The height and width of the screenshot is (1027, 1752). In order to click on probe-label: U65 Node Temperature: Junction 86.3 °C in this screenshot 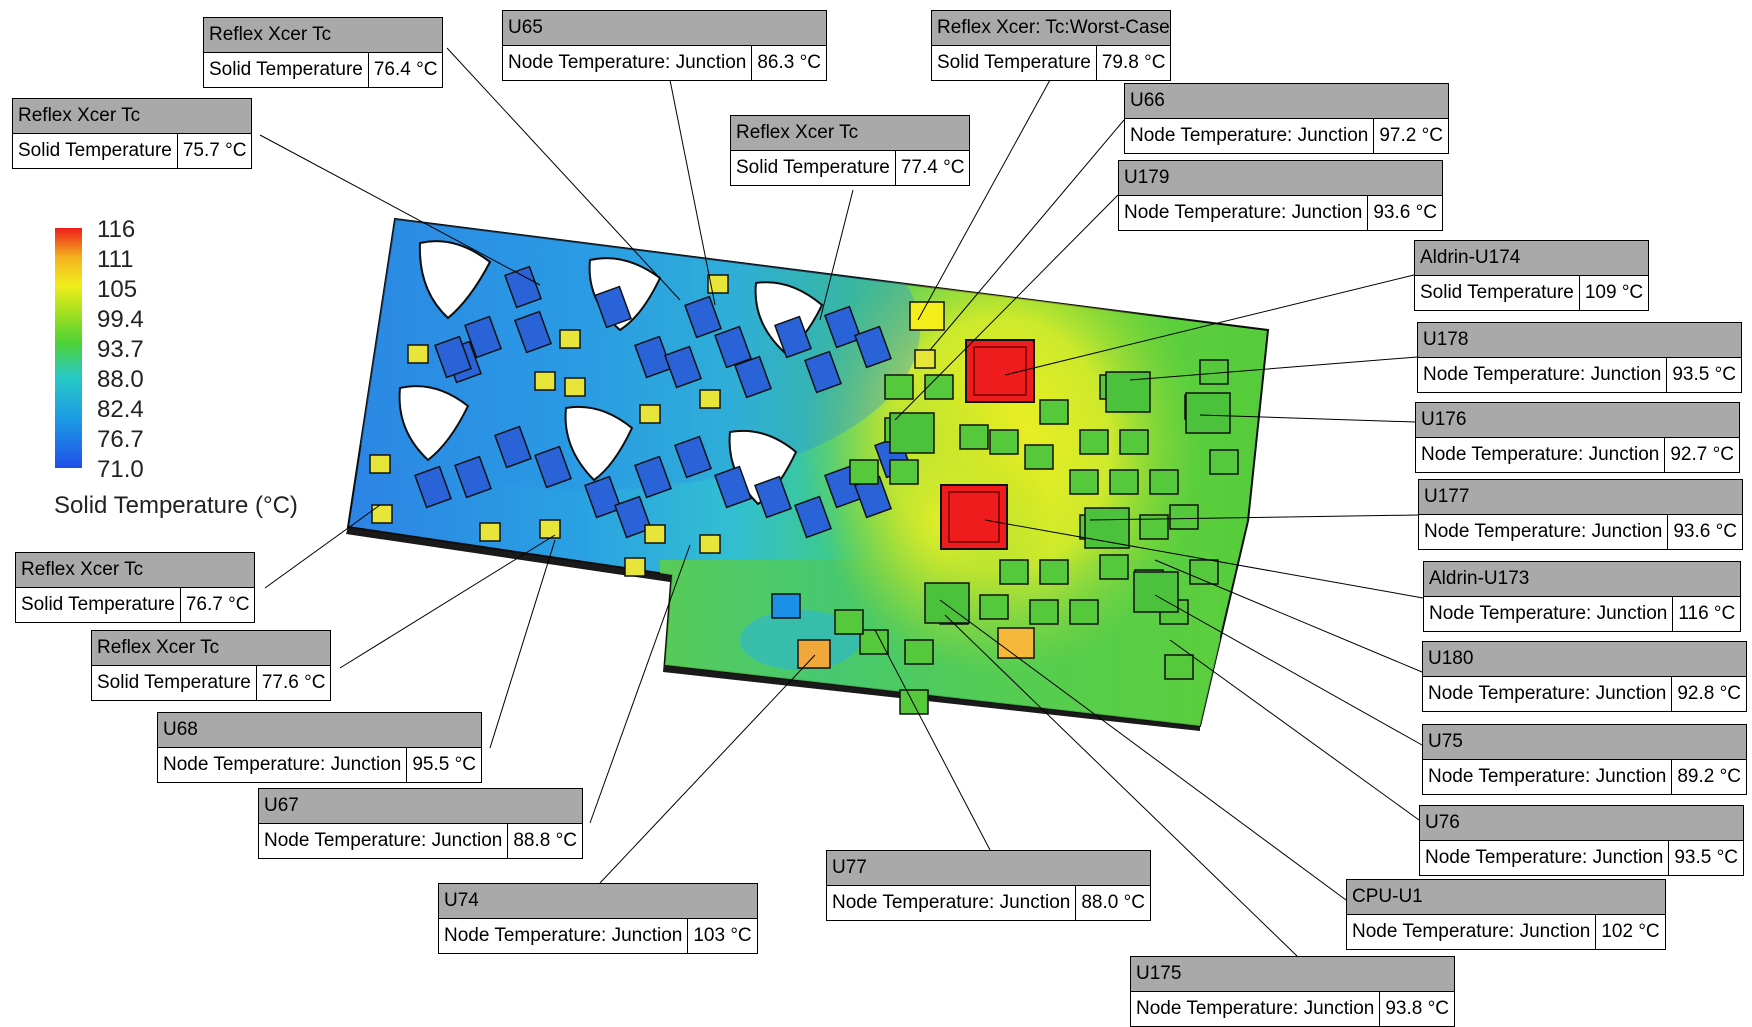, I will do `click(664, 45)`.